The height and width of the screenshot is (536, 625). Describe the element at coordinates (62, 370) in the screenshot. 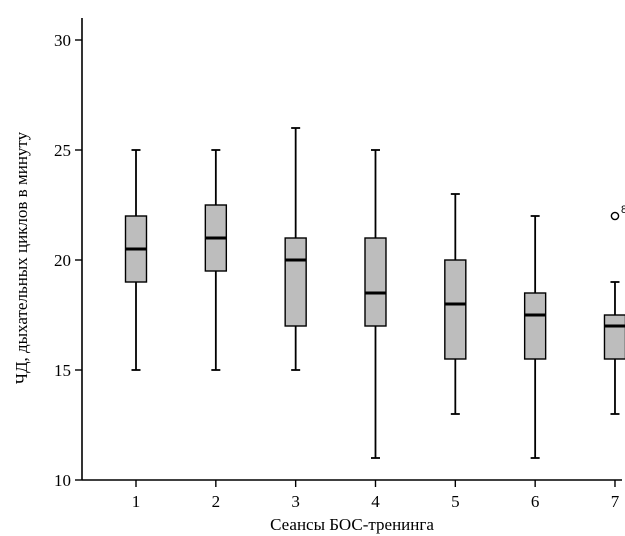

I see `y-tick-label: 15` at that location.